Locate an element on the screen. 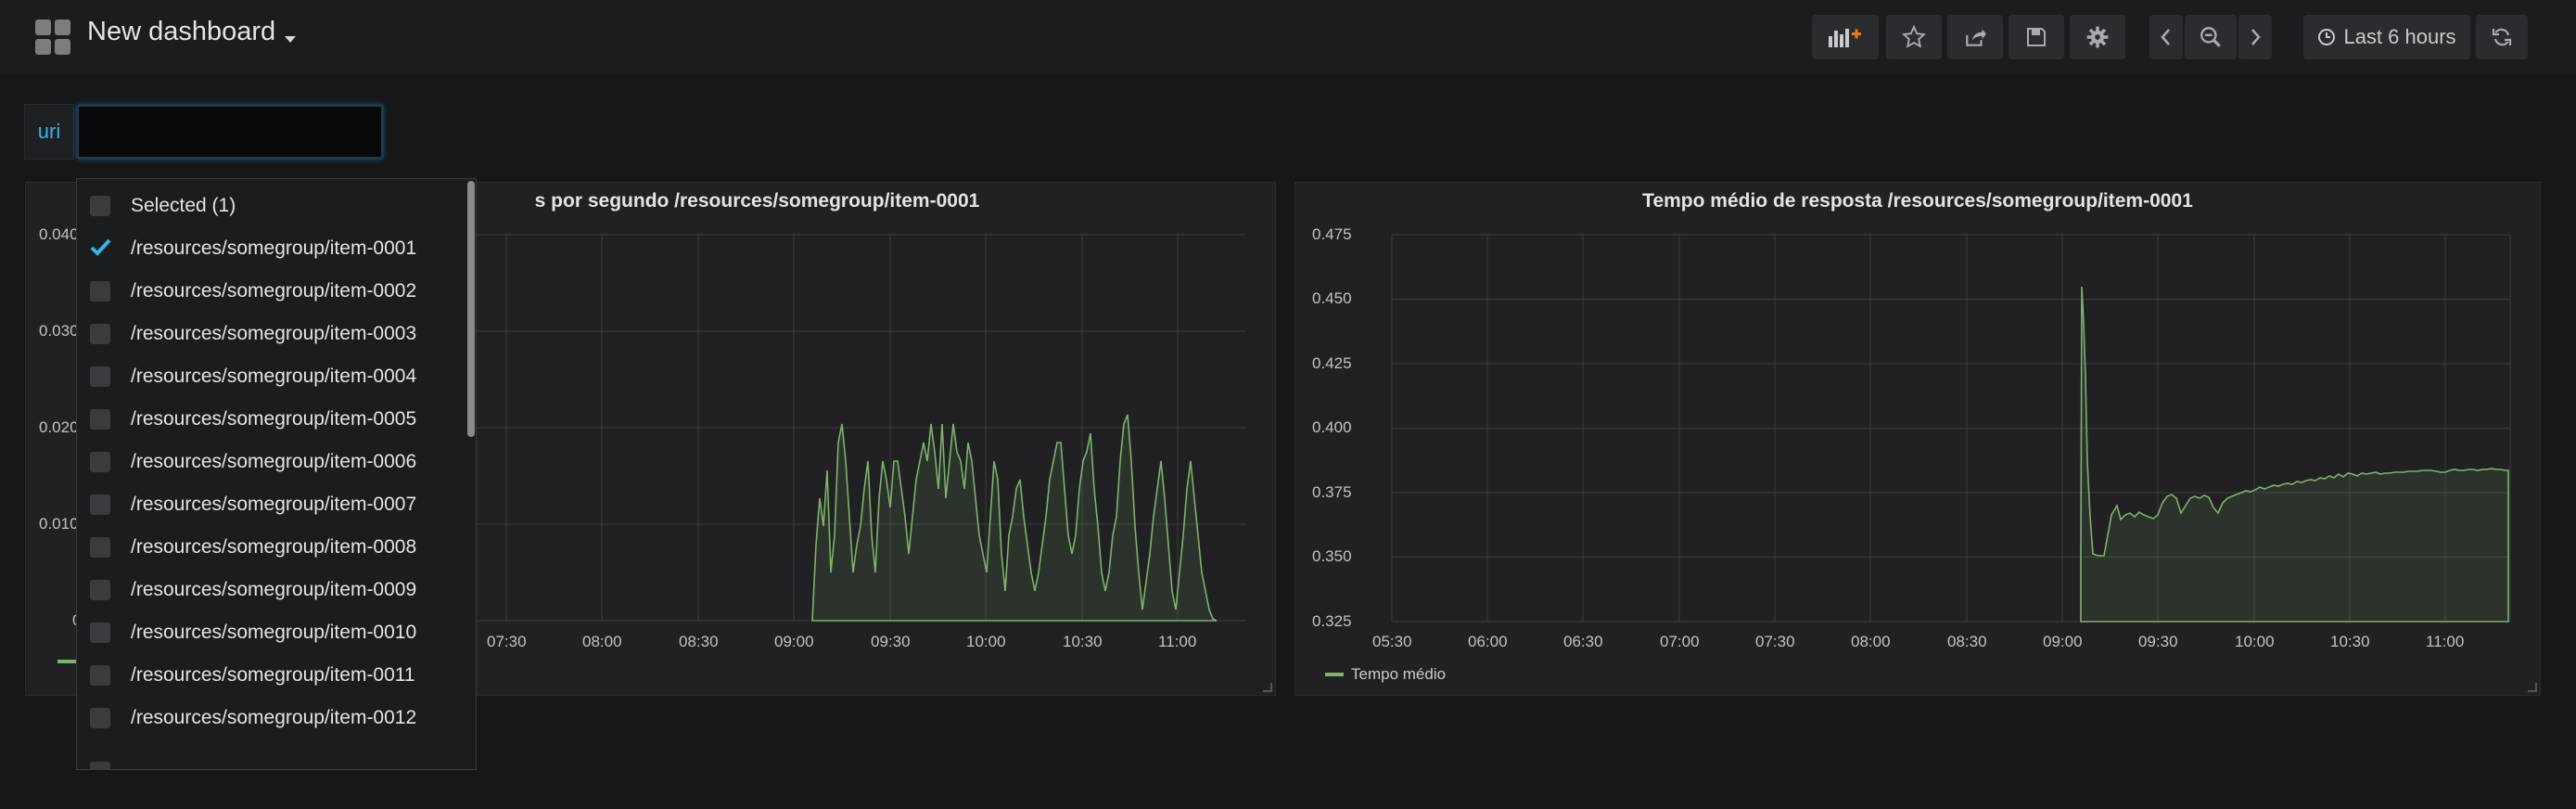  clock-icon is located at coordinates (2327, 37).